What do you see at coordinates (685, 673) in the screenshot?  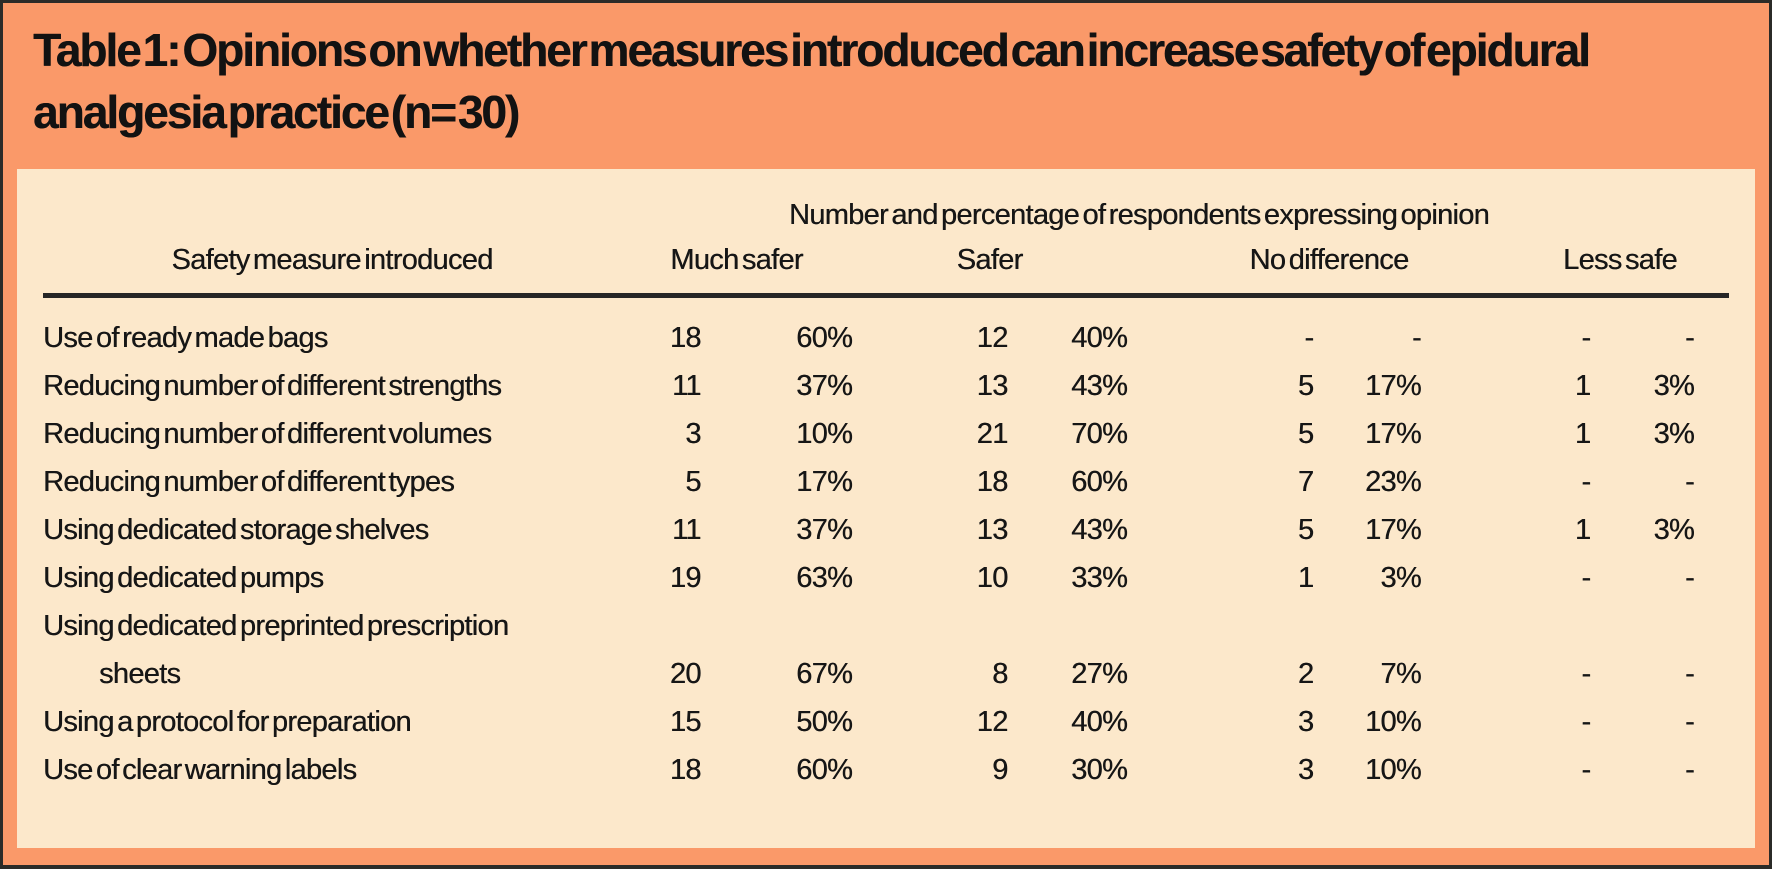 I see `value-cell: 20` at bounding box center [685, 673].